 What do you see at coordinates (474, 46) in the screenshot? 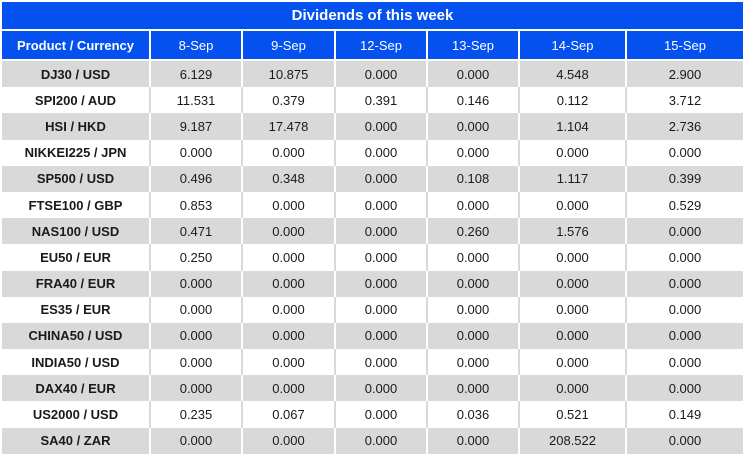
I see `column-header-date: 13-Sep` at bounding box center [474, 46].